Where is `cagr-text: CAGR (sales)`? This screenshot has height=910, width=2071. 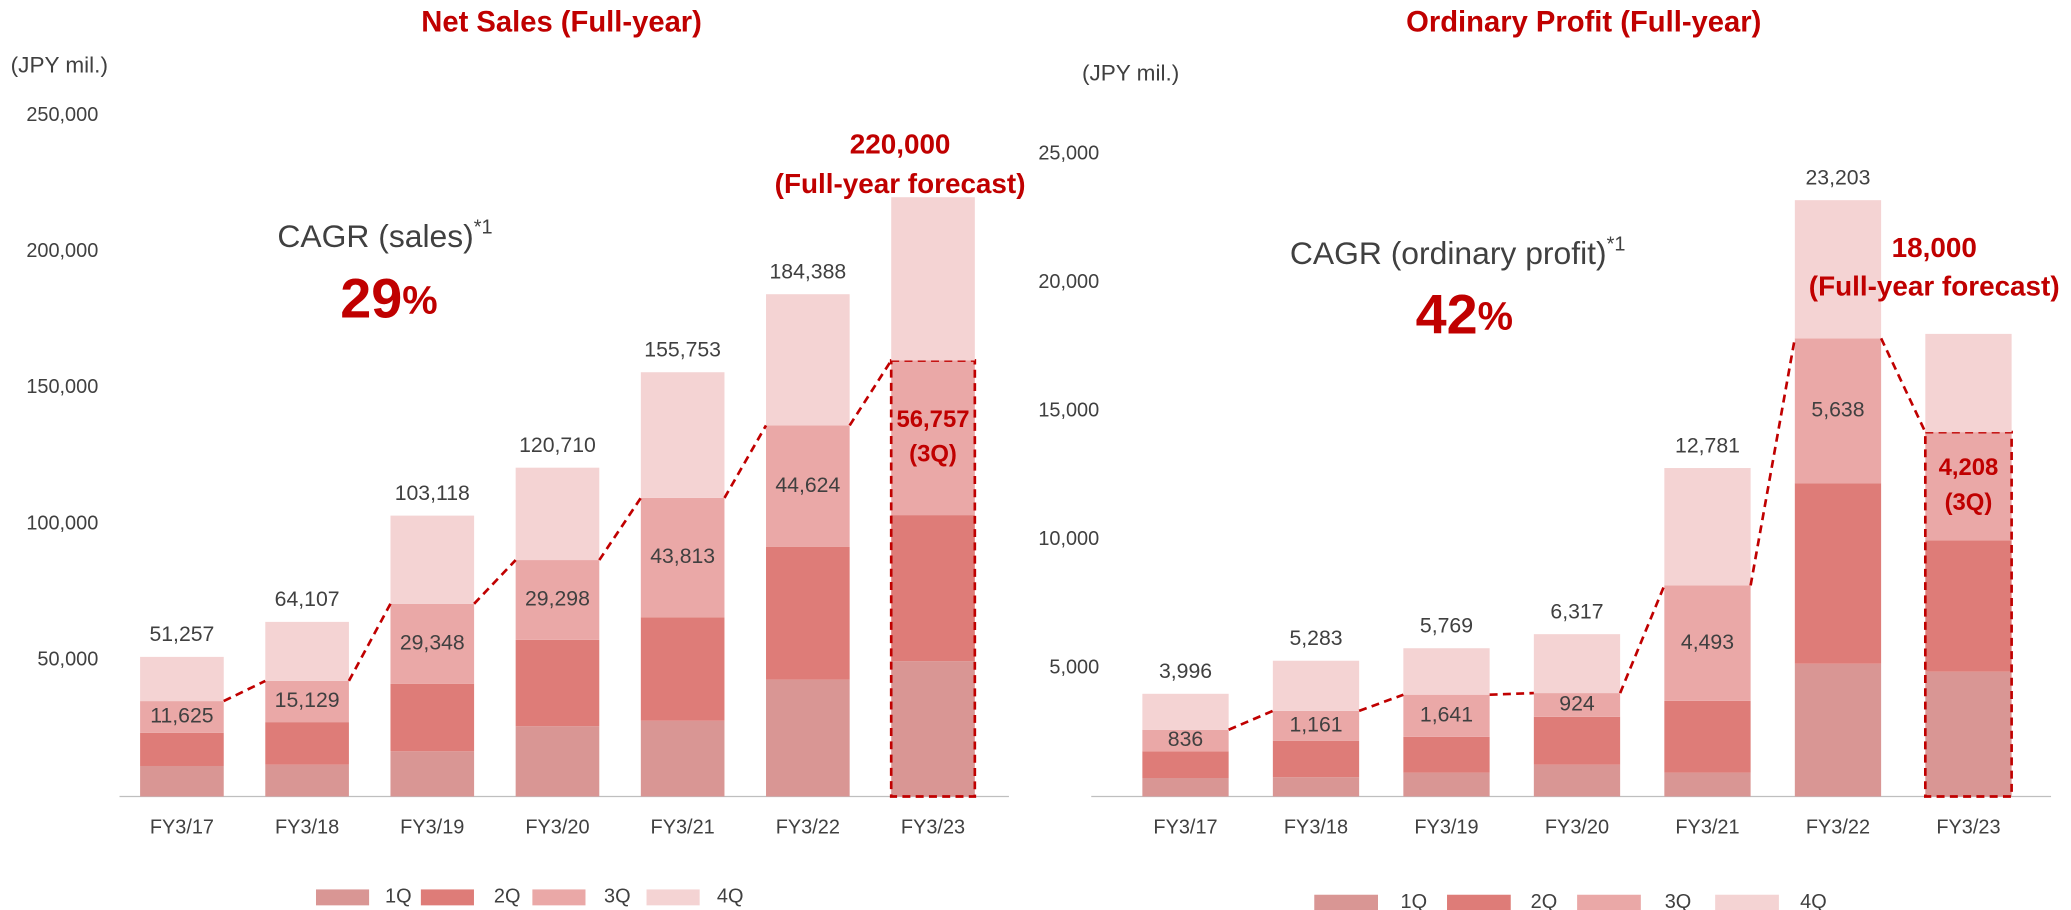 cagr-text: CAGR (sales) is located at coordinates (375, 236).